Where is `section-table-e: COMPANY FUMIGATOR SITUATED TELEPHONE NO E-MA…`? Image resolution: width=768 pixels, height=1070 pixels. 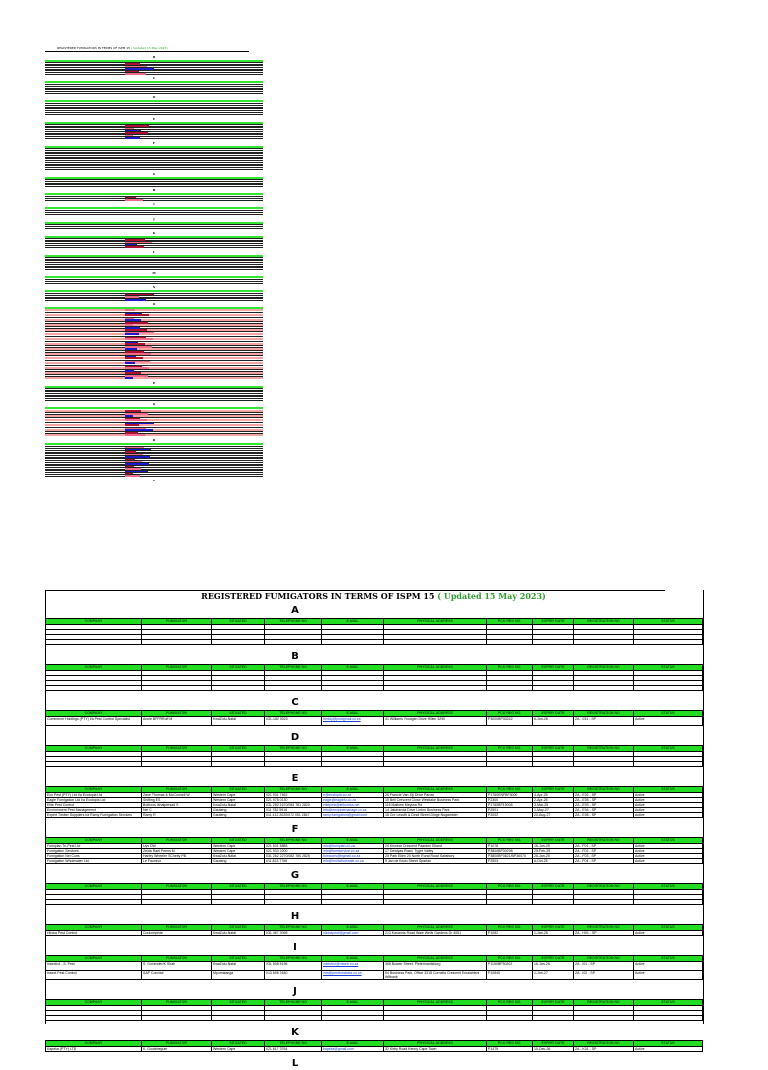
section-table-e: COMPANY FUMIGATOR SITUATED TELEPHONE NO E-MA… is located at coordinates (374, 802).